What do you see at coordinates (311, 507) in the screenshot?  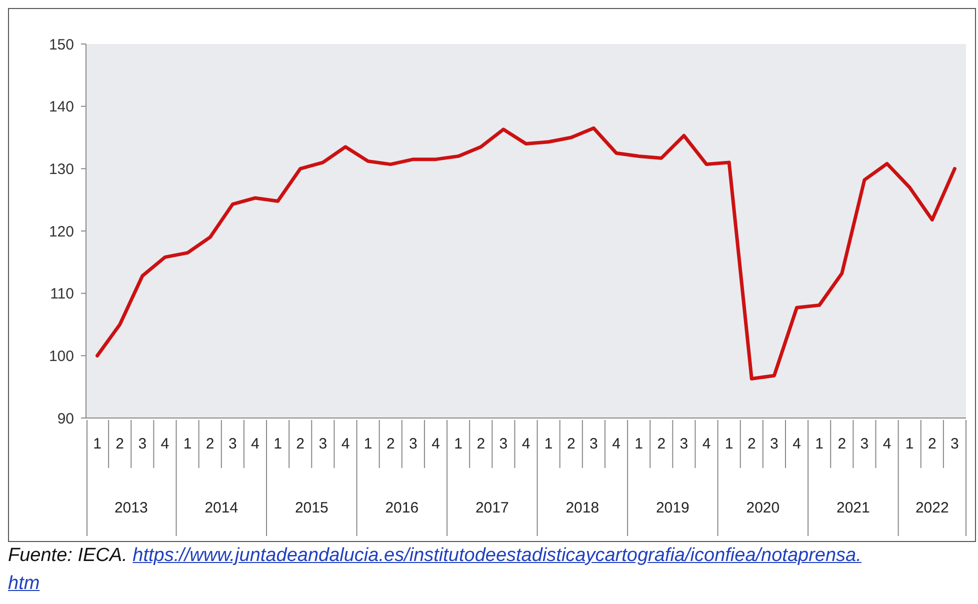 I see `text: 2015` at bounding box center [311, 507].